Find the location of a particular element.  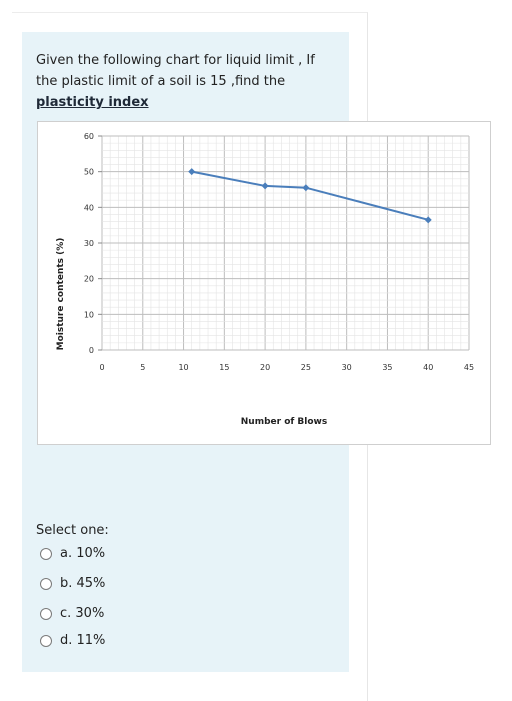

y-tick-label: 60 is located at coordinates (89, 136).